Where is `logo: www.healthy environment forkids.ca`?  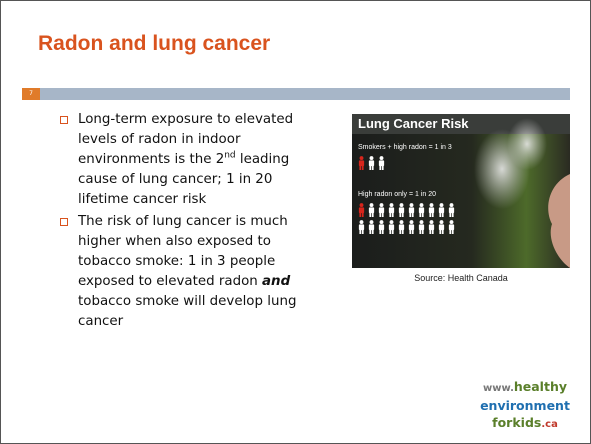 logo: www.healthy environment forkids.ca is located at coordinates (525, 405).